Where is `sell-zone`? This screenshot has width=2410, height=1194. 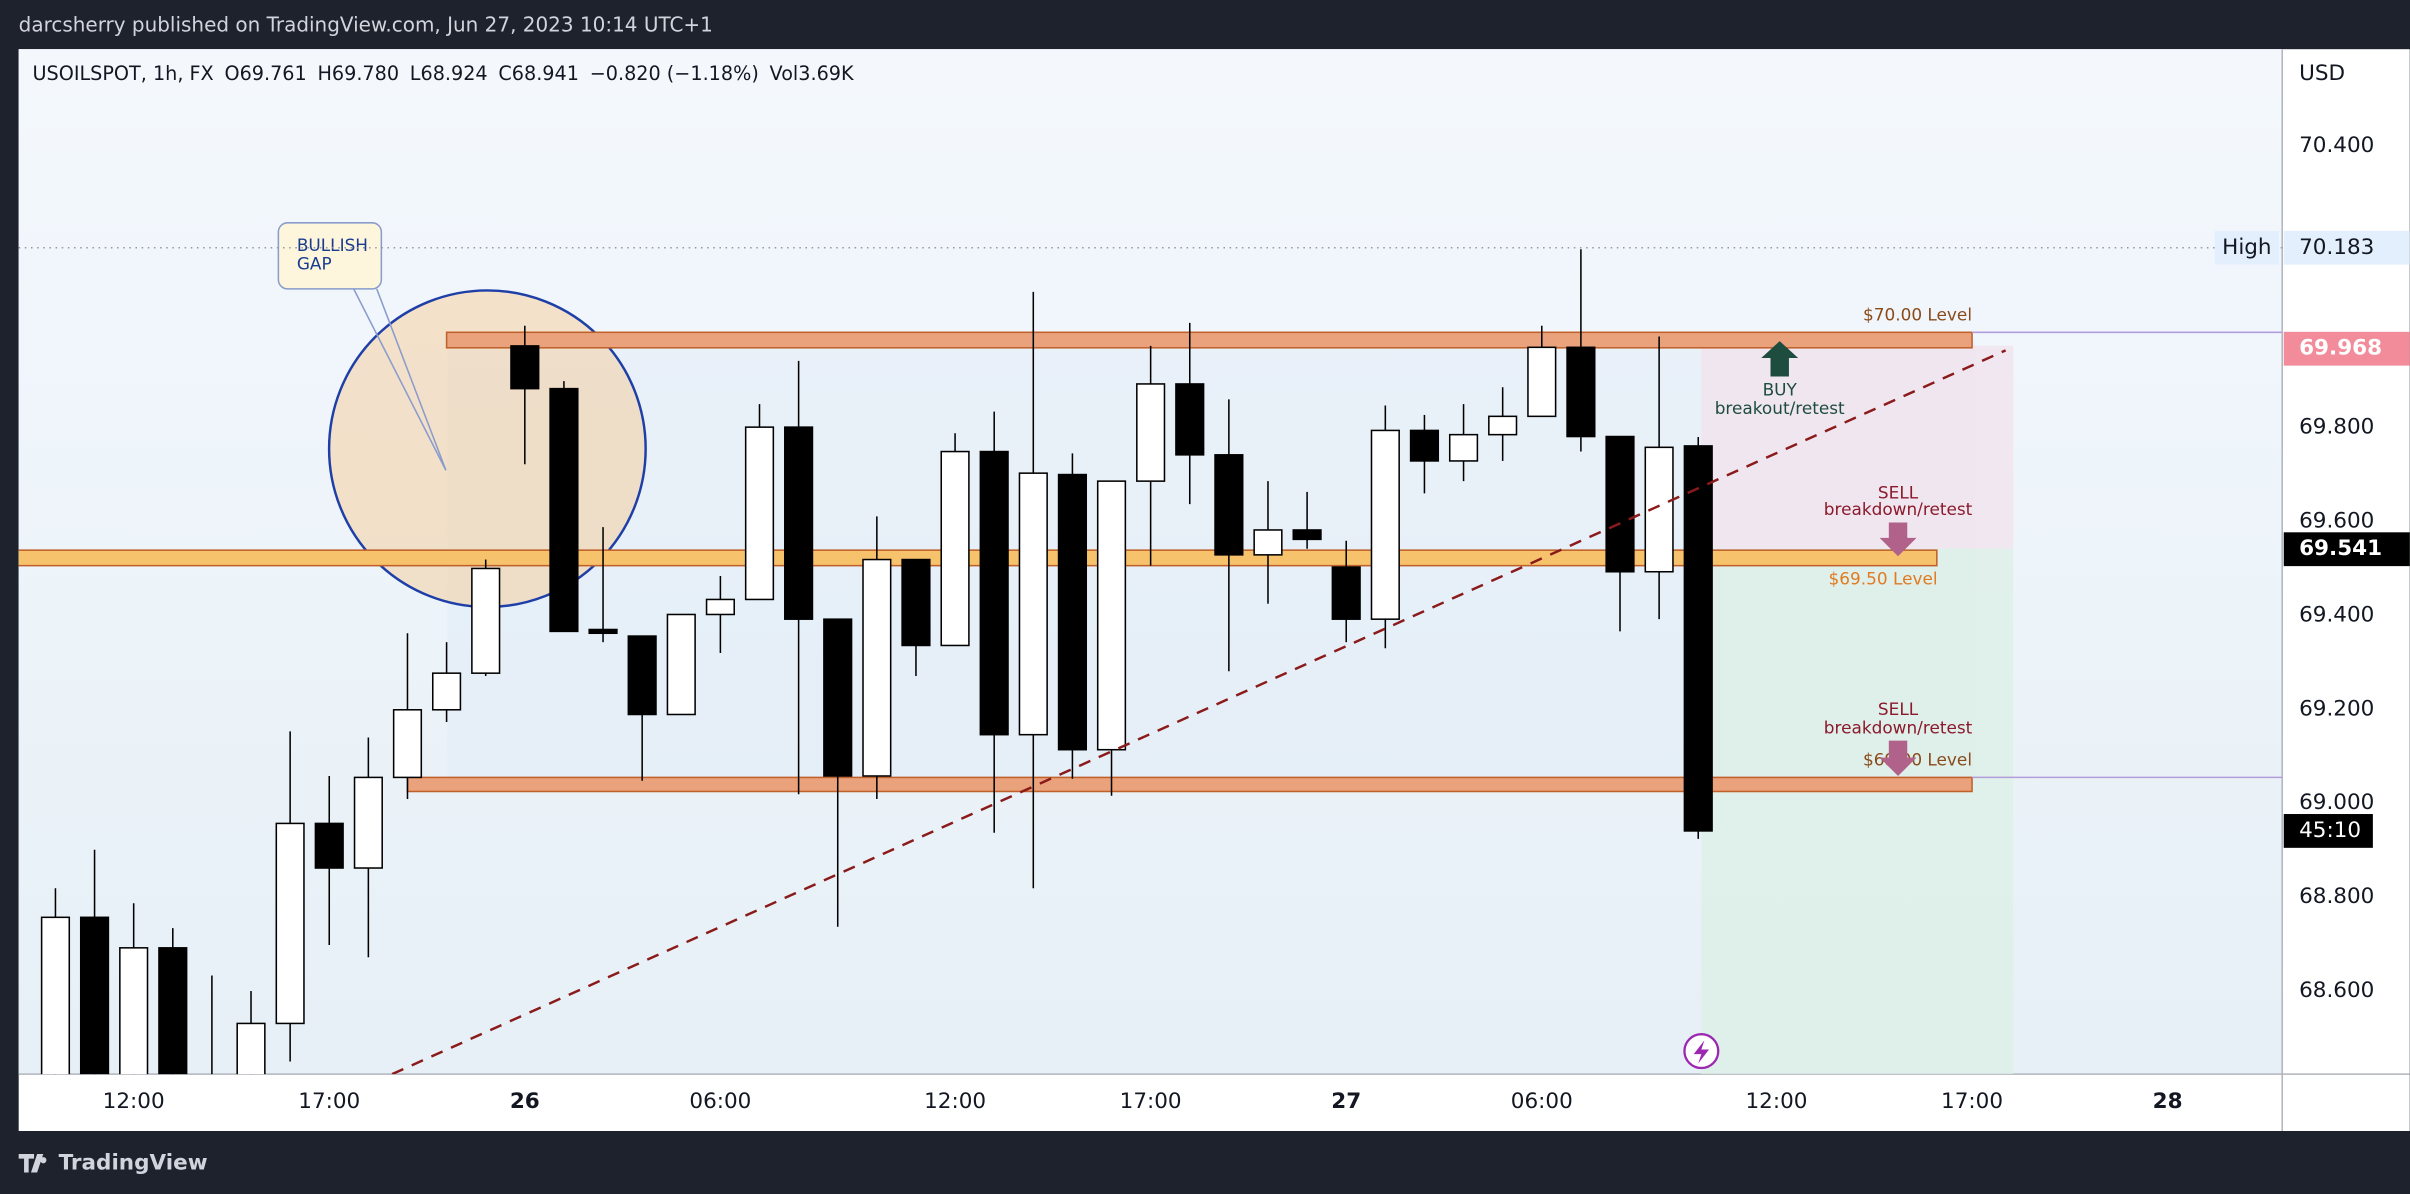 sell-zone is located at coordinates (1857, 447).